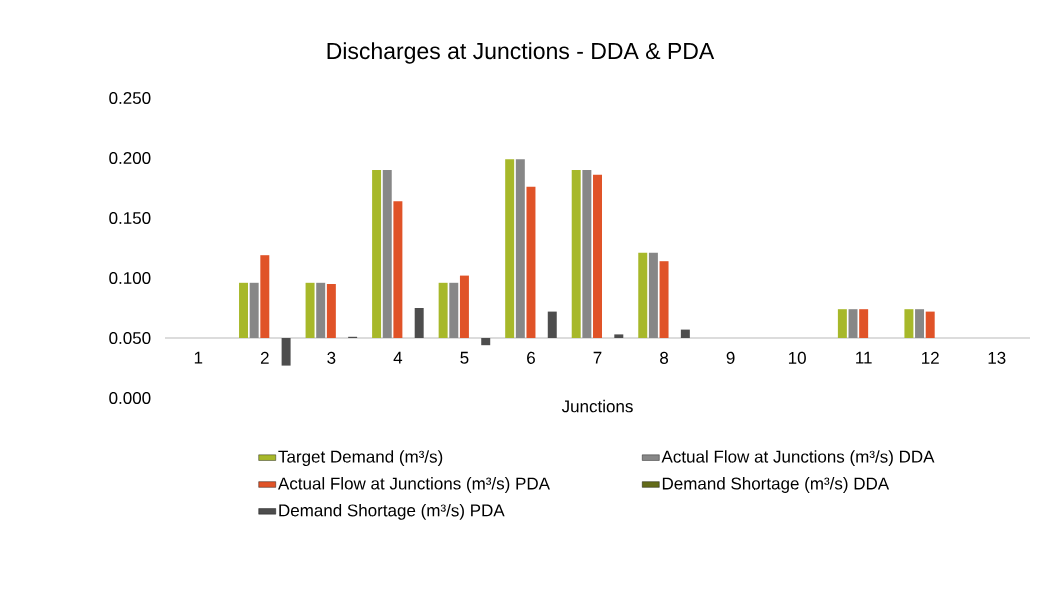 The height and width of the screenshot is (590, 1051). Describe the element at coordinates (864, 357) in the screenshot. I see `x-tick-label: 11` at that location.